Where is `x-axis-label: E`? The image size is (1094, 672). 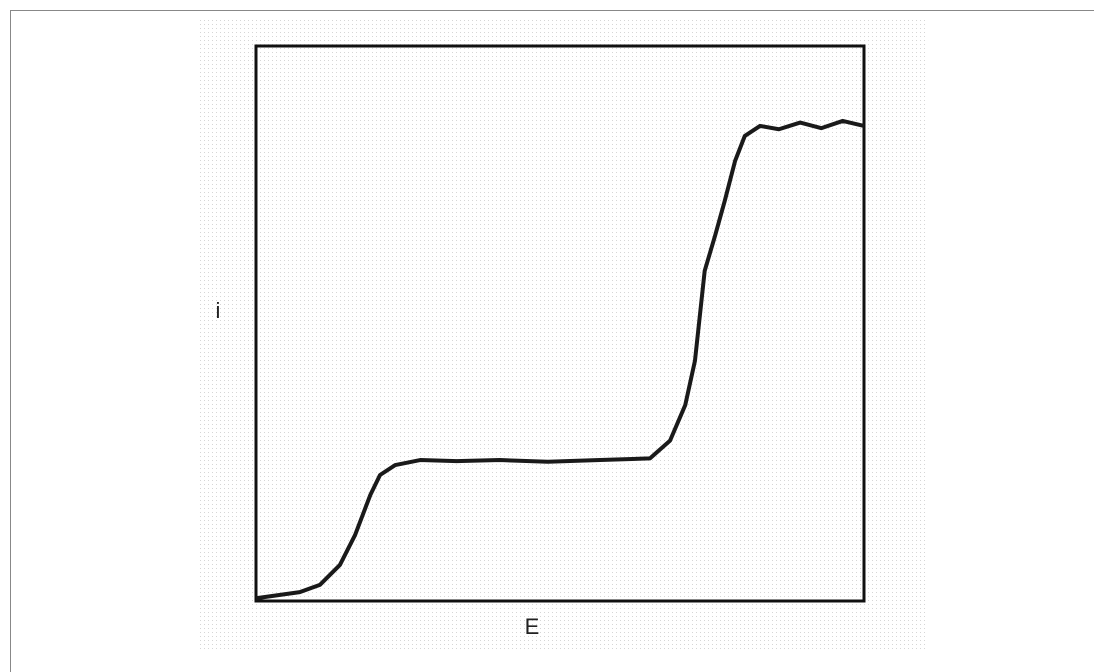
x-axis-label: E is located at coordinates (532, 626).